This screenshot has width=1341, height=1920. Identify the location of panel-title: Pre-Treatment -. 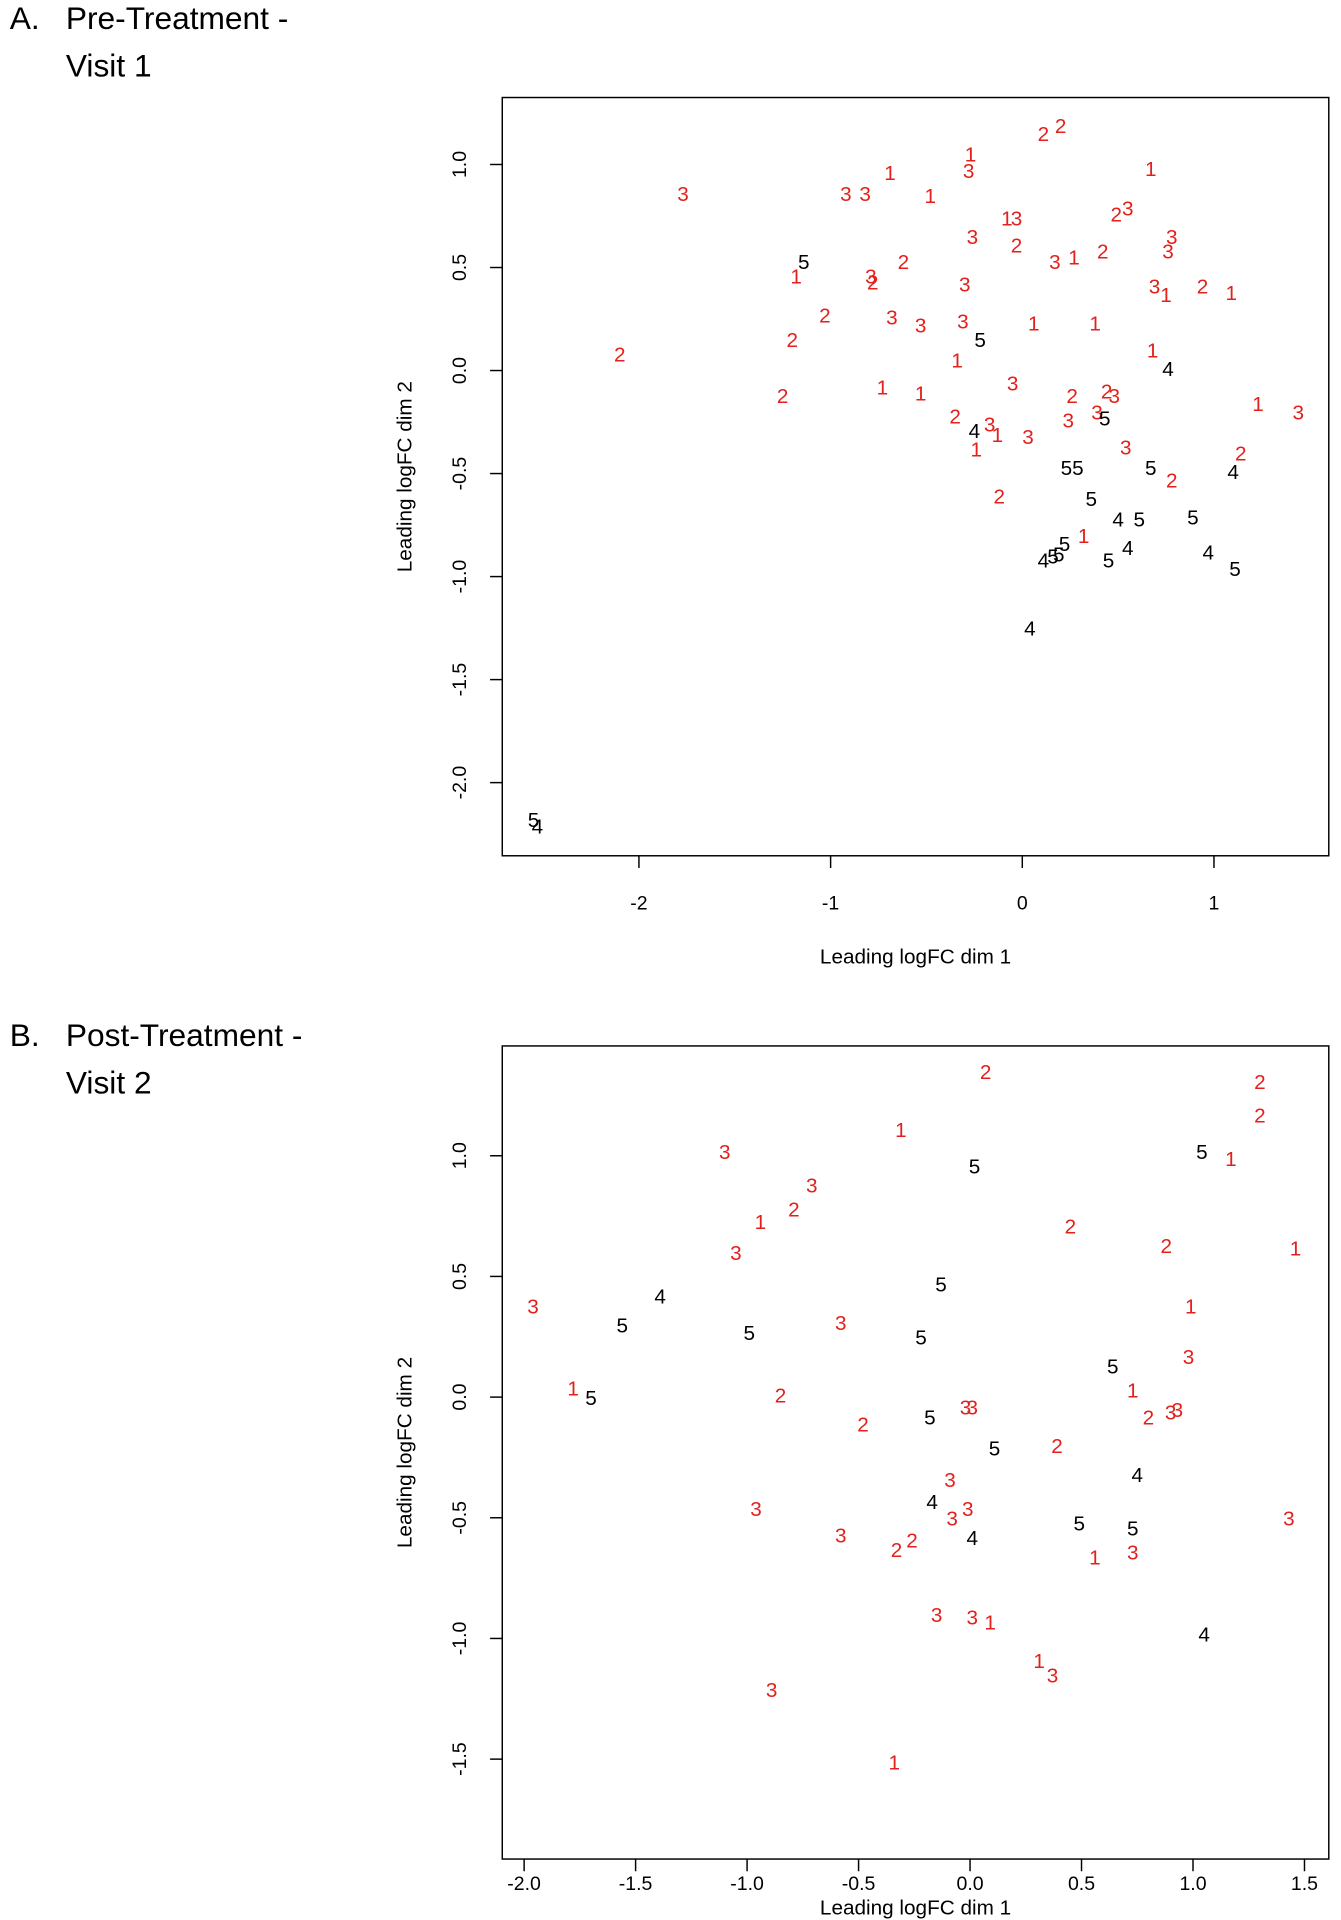
(177, 18).